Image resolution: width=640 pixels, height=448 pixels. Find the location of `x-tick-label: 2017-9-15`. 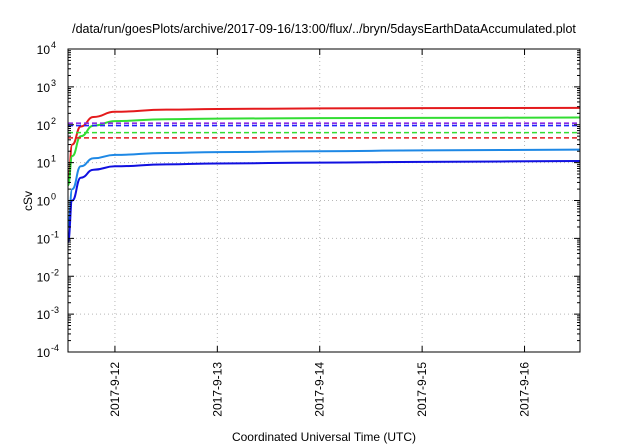

x-tick-label: 2017-9-15 is located at coordinates (422, 389).